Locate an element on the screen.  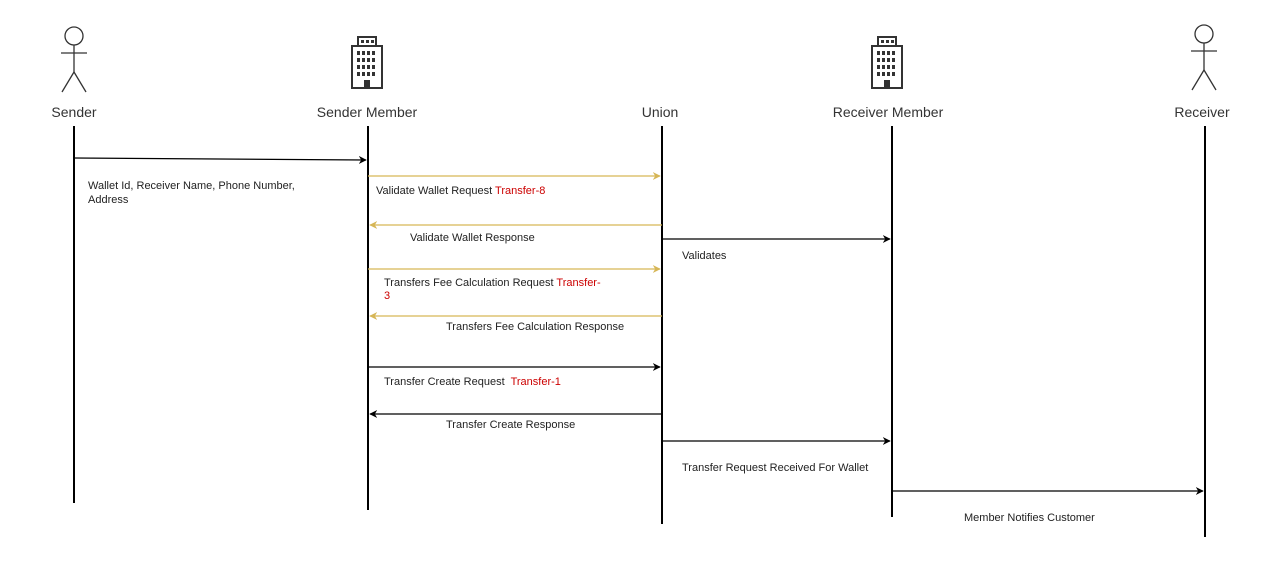
message-label: Validate Wallet Response is located at coordinates (472, 238).